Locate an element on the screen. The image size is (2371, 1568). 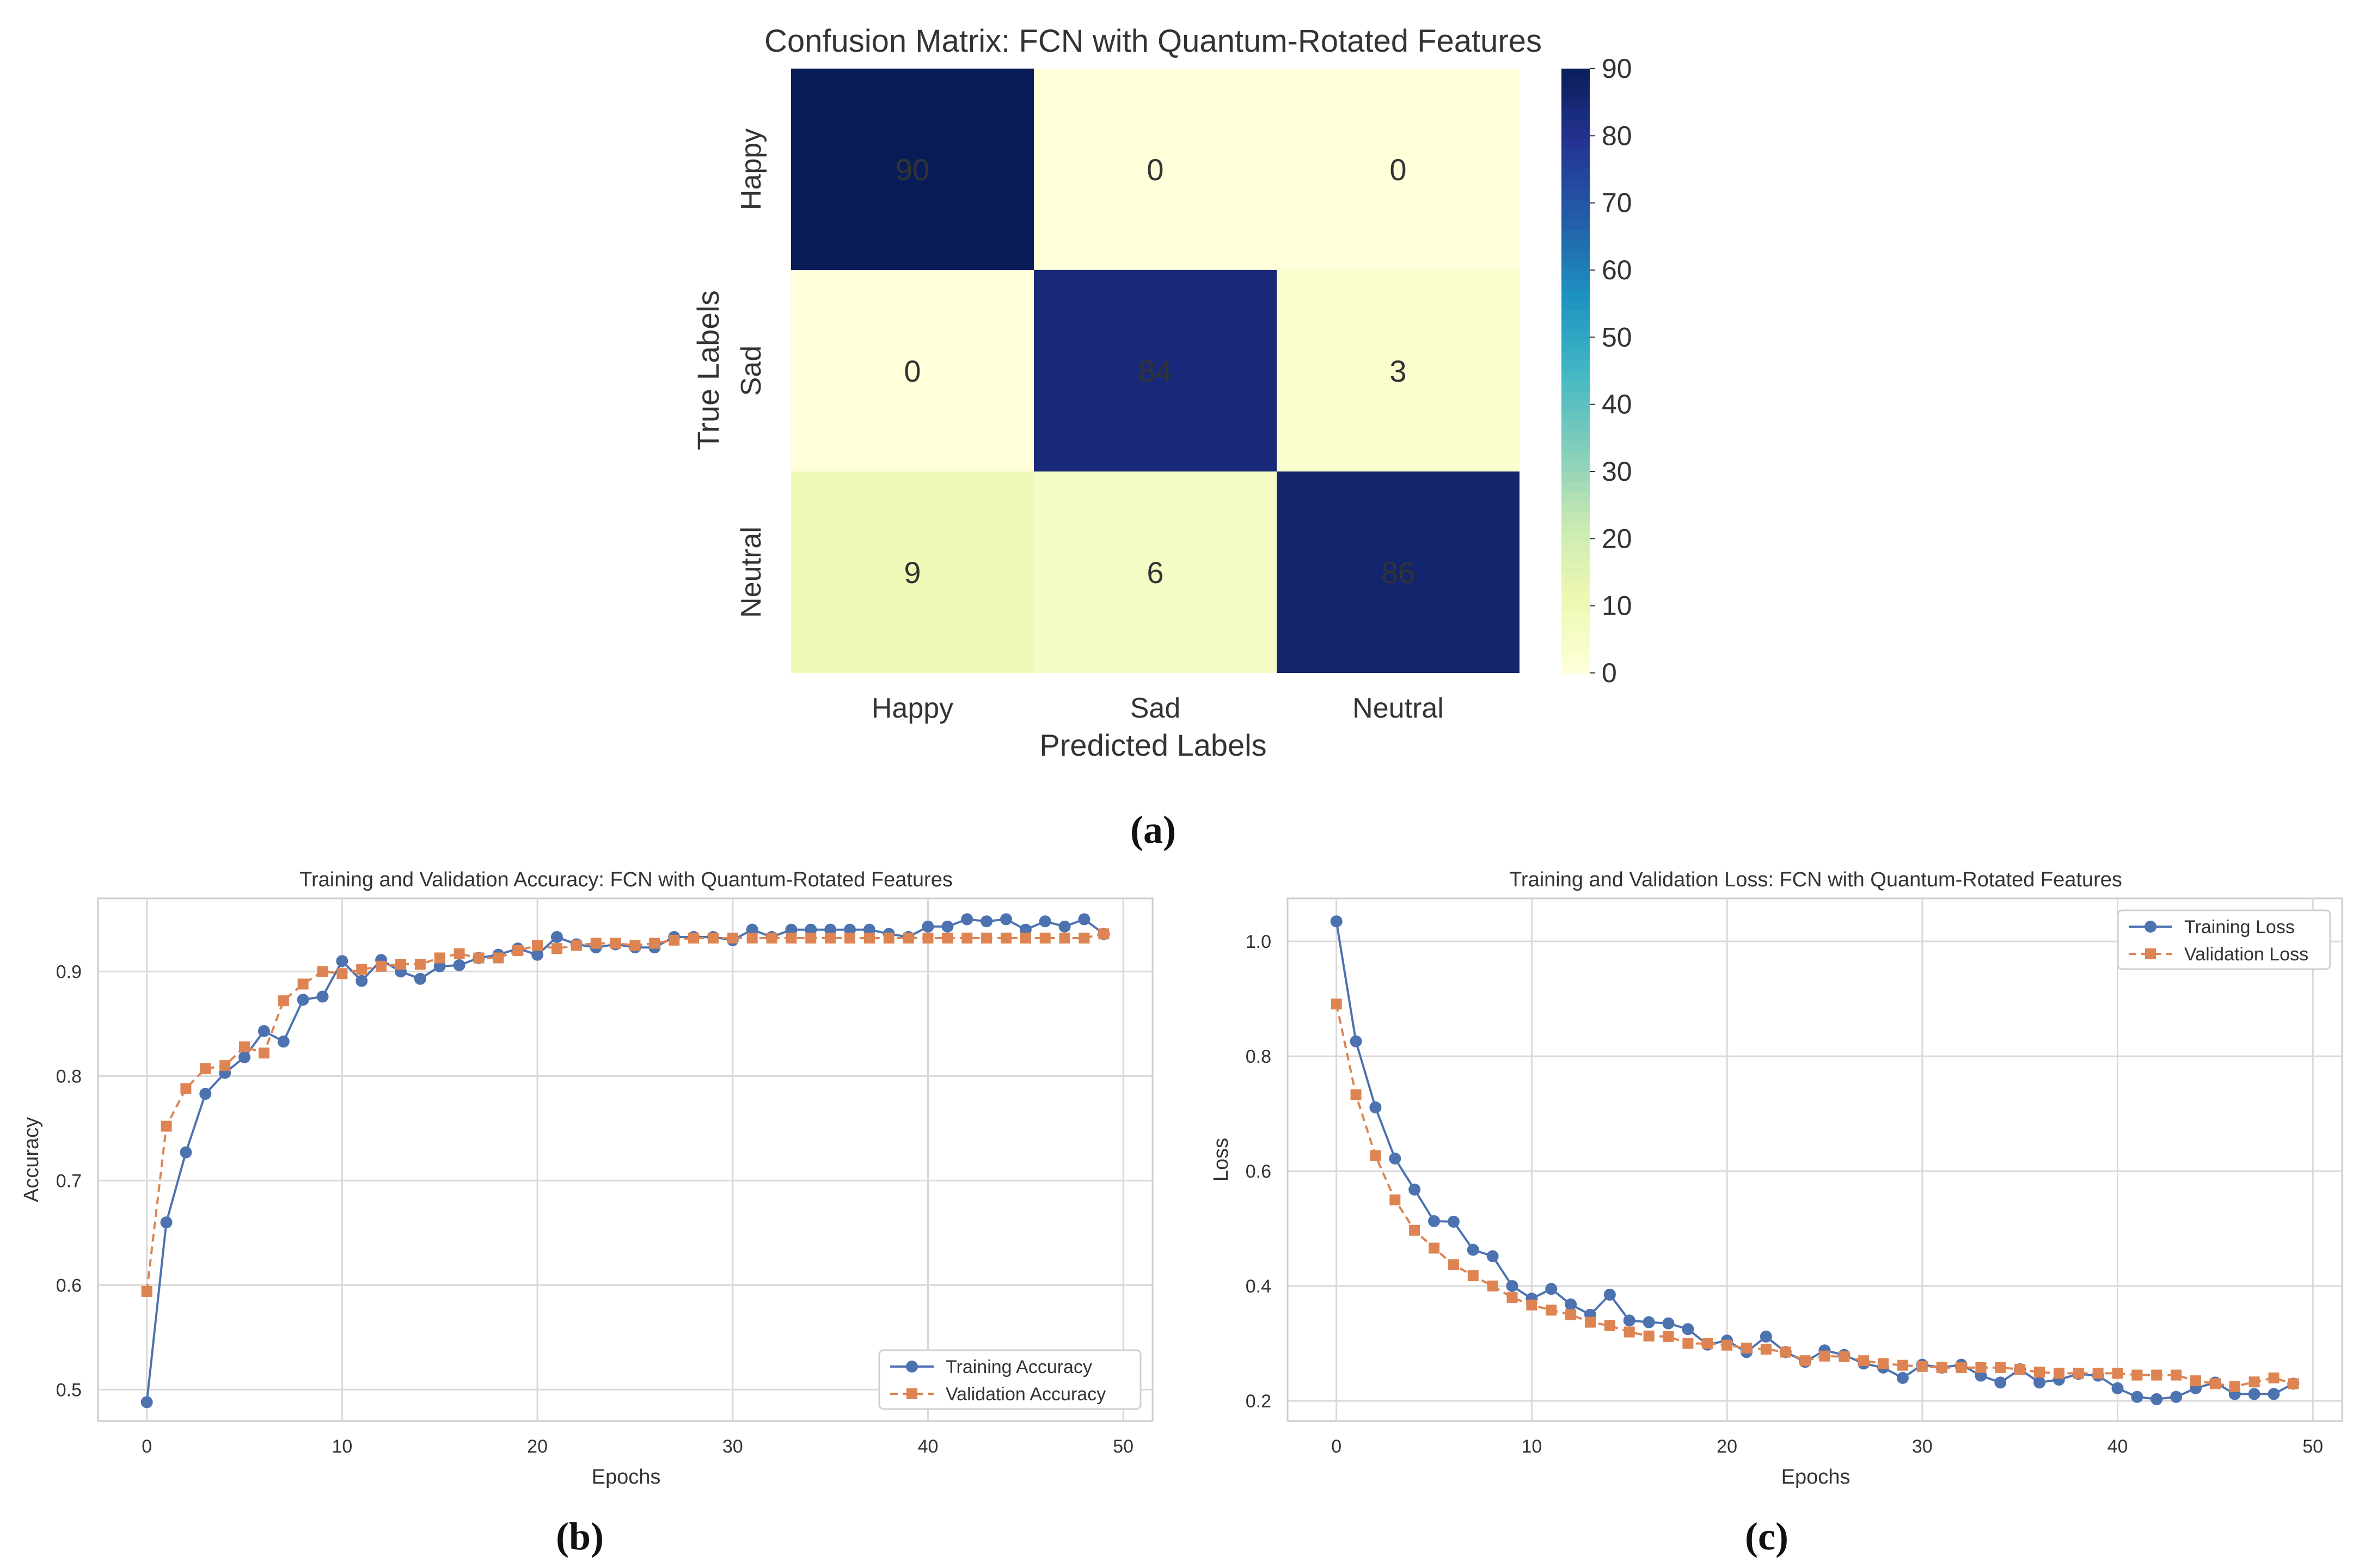
heatmap-cell-value: 90 is located at coordinates (912, 169).